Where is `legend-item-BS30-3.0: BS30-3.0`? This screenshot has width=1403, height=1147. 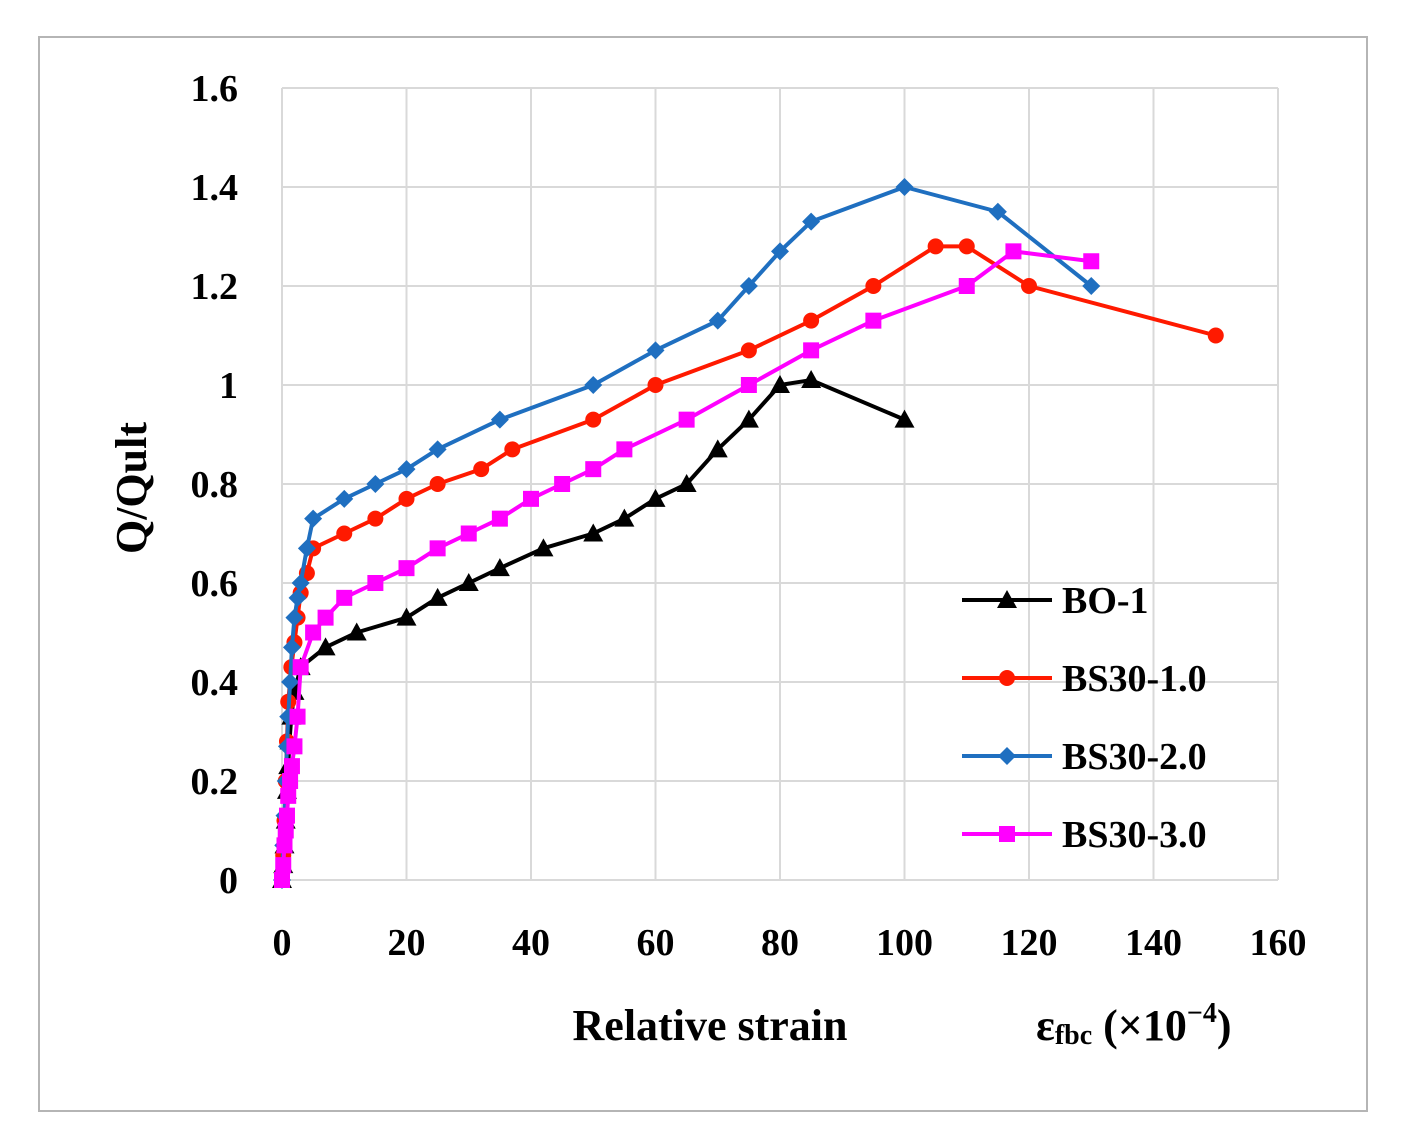 legend-item-BS30-3.0: BS30-3.0 is located at coordinates (1084, 835).